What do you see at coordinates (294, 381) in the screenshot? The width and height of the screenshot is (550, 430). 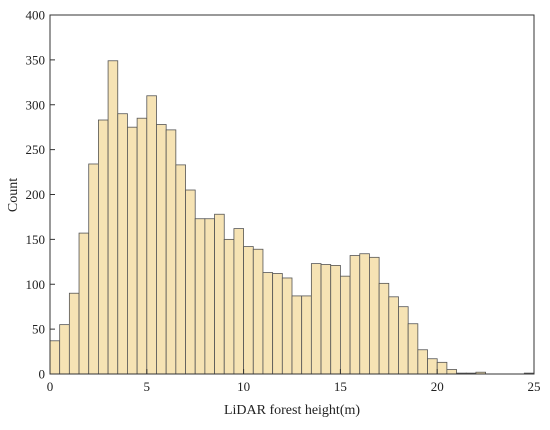 I see `x-axis: 0 5 10 15 20 25` at bounding box center [294, 381].